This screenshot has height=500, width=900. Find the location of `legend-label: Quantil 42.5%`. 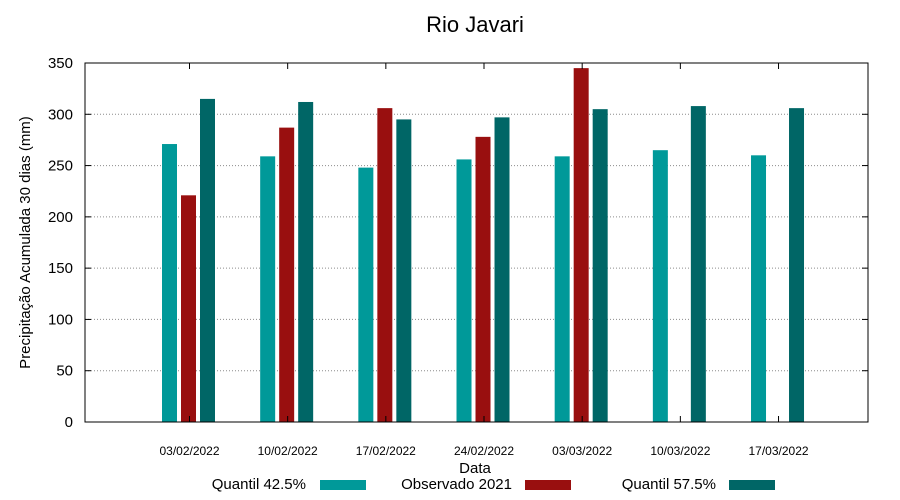

legend-label: Quantil 42.5% is located at coordinates (259, 484).